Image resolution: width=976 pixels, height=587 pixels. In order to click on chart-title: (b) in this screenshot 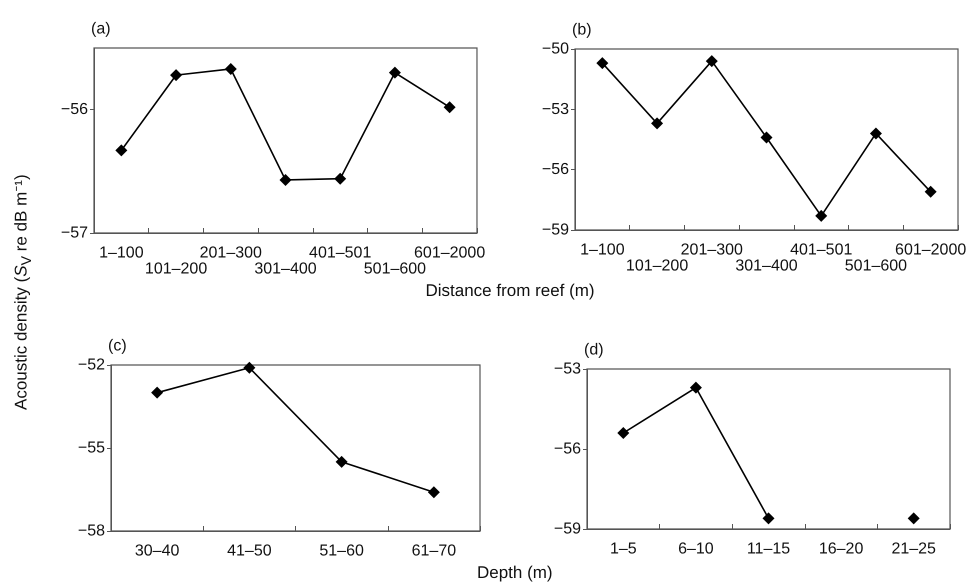, I will do `click(582, 30)`.